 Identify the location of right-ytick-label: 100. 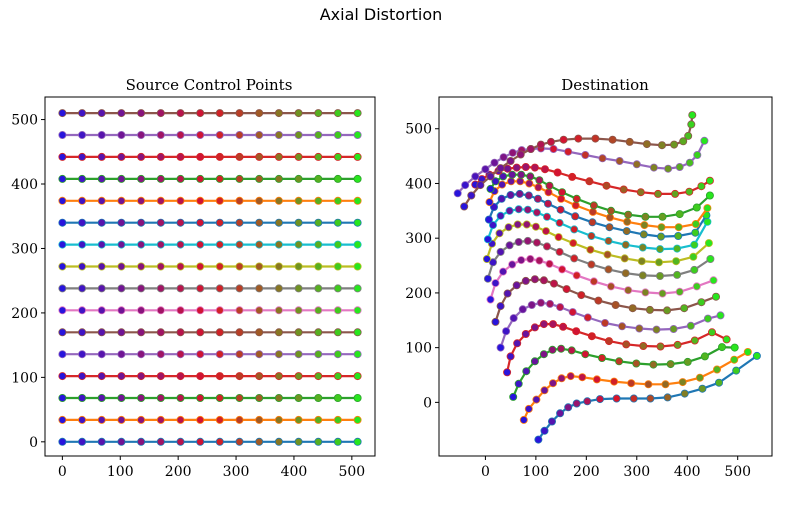
(418, 349).